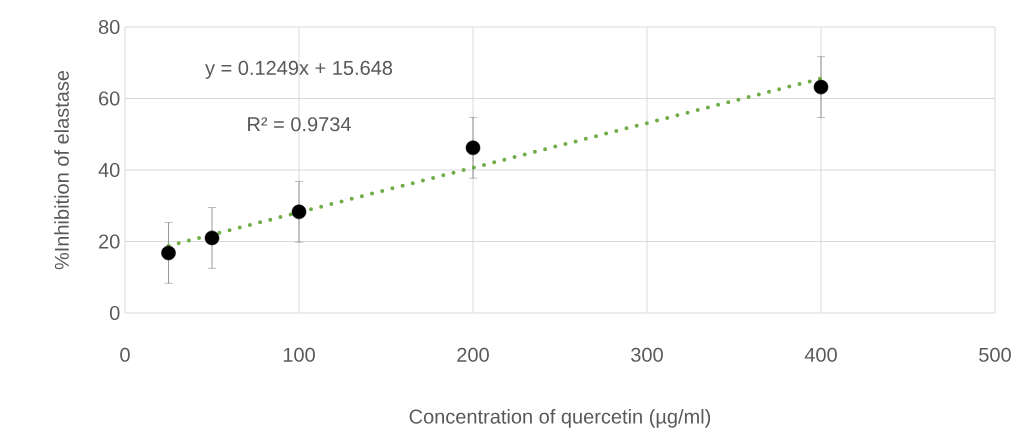 This screenshot has width=1019, height=441. What do you see at coordinates (114, 313) in the screenshot?
I see `y-tick-label: 0` at bounding box center [114, 313].